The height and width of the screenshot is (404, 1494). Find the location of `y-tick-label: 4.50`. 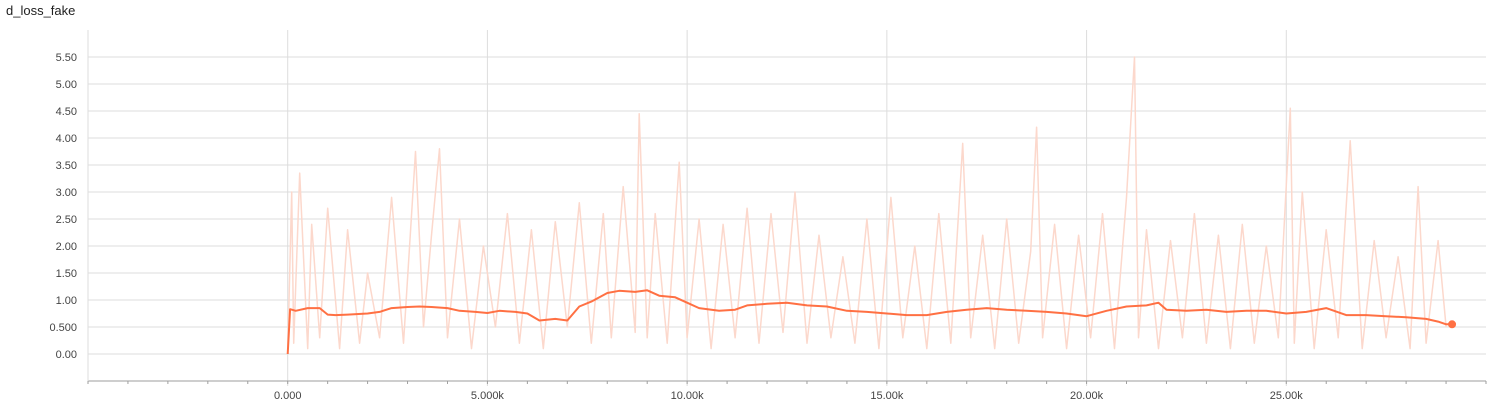

y-tick-label: 4.50 is located at coordinates (66, 112).